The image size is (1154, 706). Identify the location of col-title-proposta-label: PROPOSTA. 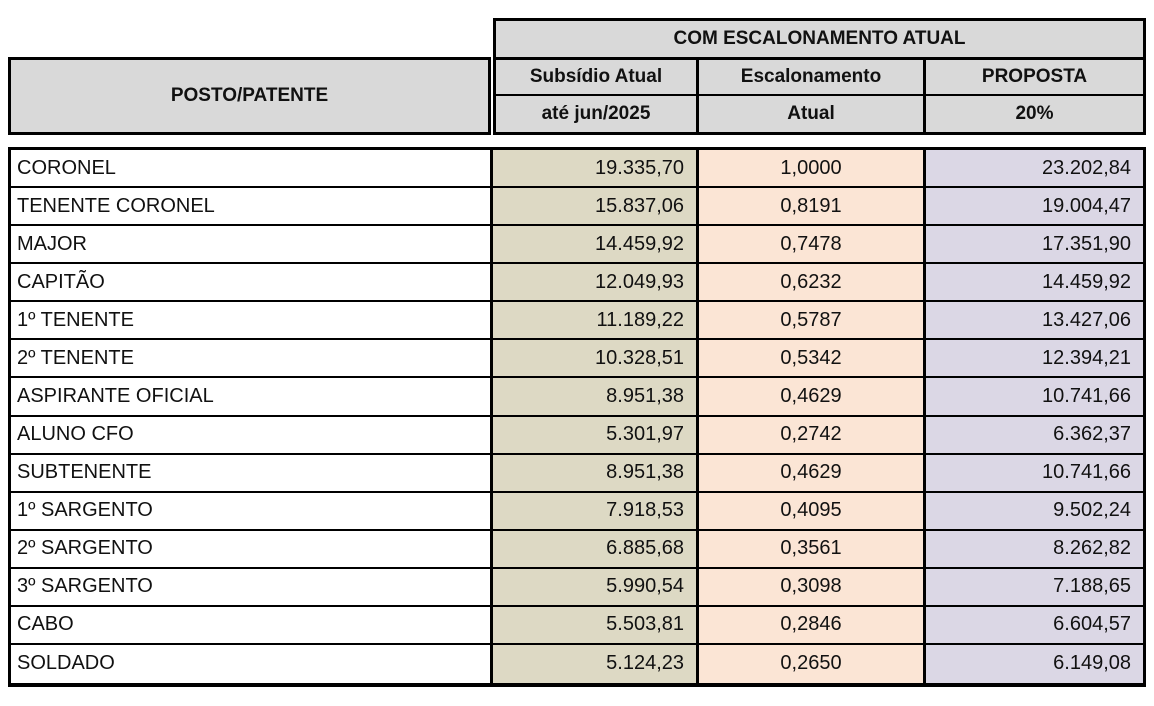
(1034, 76).